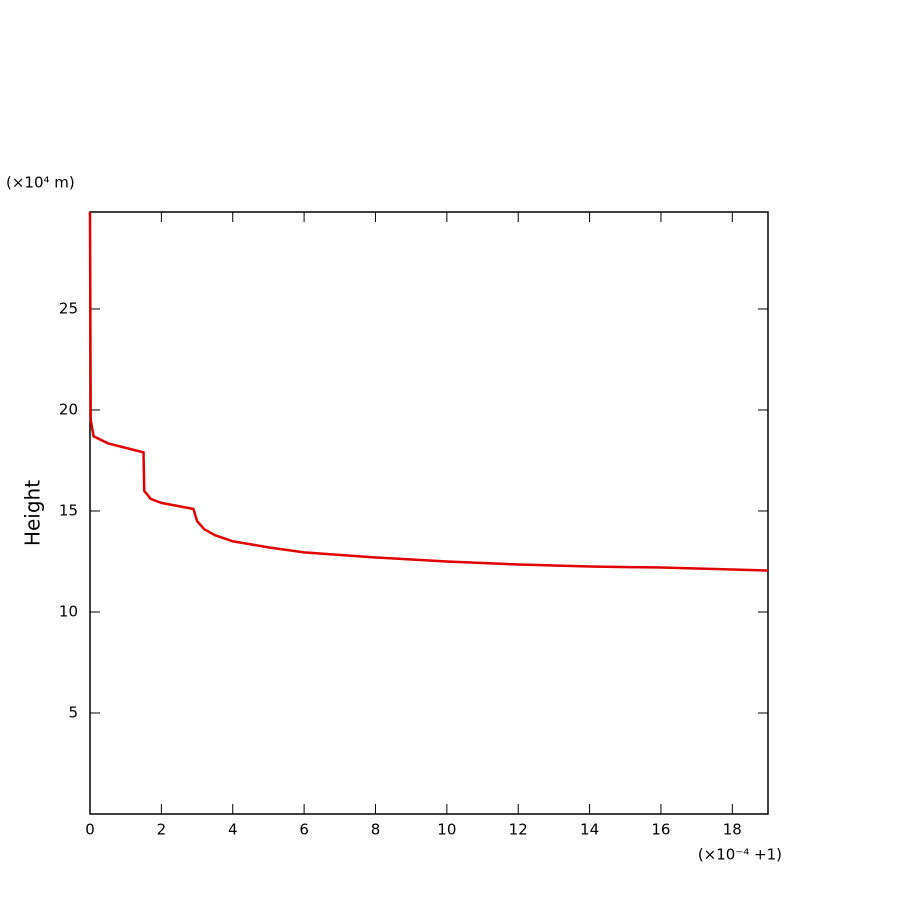  I want to click on y-tick-label: 20, so click(68, 409).